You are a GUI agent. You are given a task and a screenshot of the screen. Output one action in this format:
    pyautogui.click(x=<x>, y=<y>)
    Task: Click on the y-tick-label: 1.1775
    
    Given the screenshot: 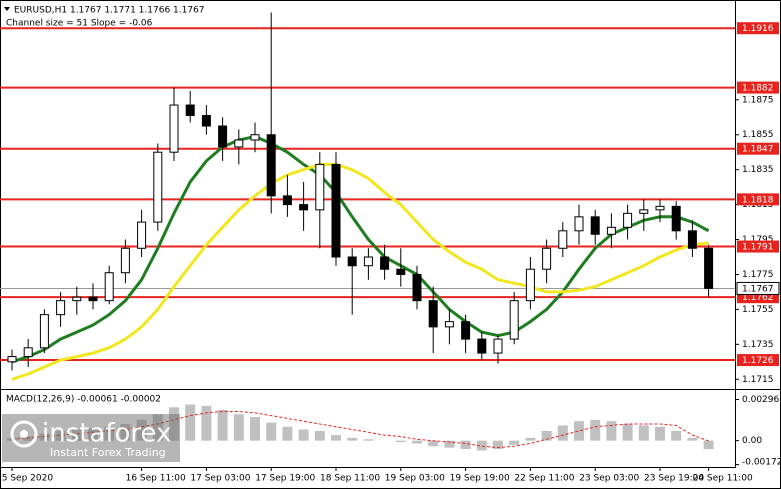 What is the action you would take?
    pyautogui.click(x=758, y=275)
    